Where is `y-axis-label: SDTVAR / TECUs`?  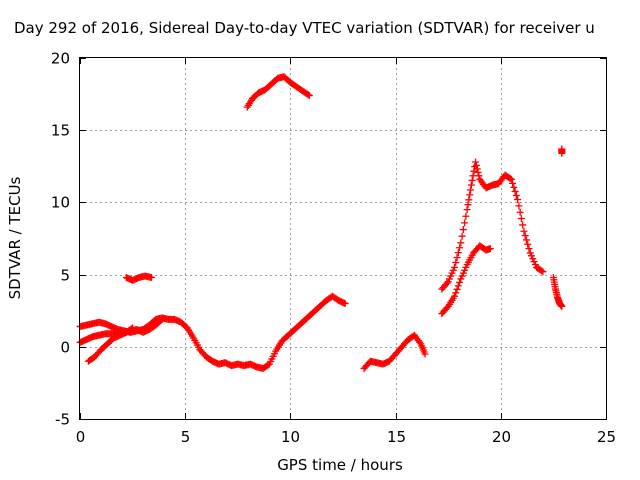 y-axis-label: SDTVAR / TECUs is located at coordinates (15, 237).